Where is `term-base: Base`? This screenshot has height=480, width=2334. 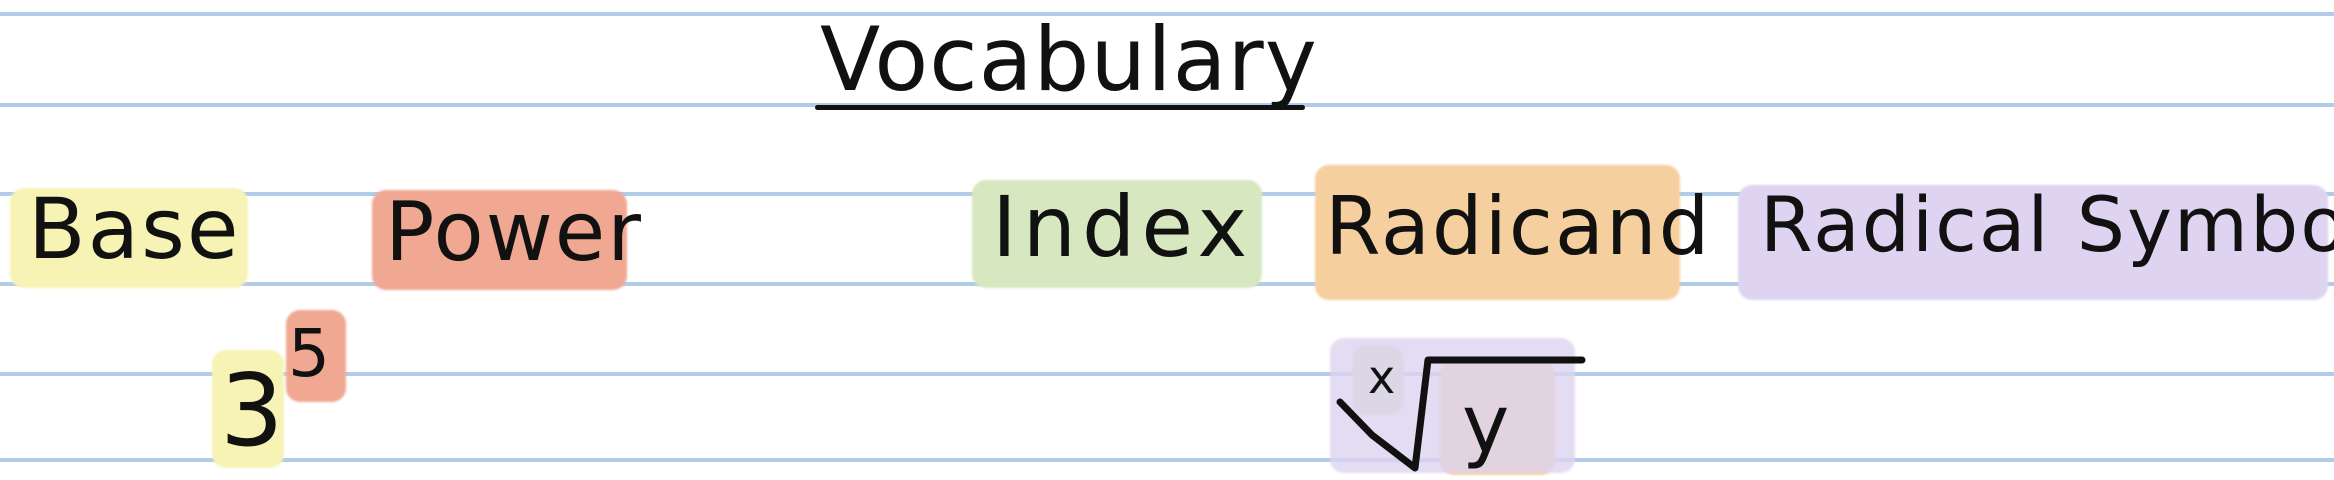 term-base: Base is located at coordinates (134, 229).